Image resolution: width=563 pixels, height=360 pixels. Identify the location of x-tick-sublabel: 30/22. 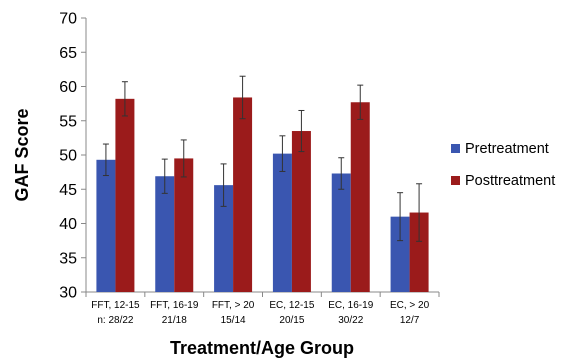
(350, 320).